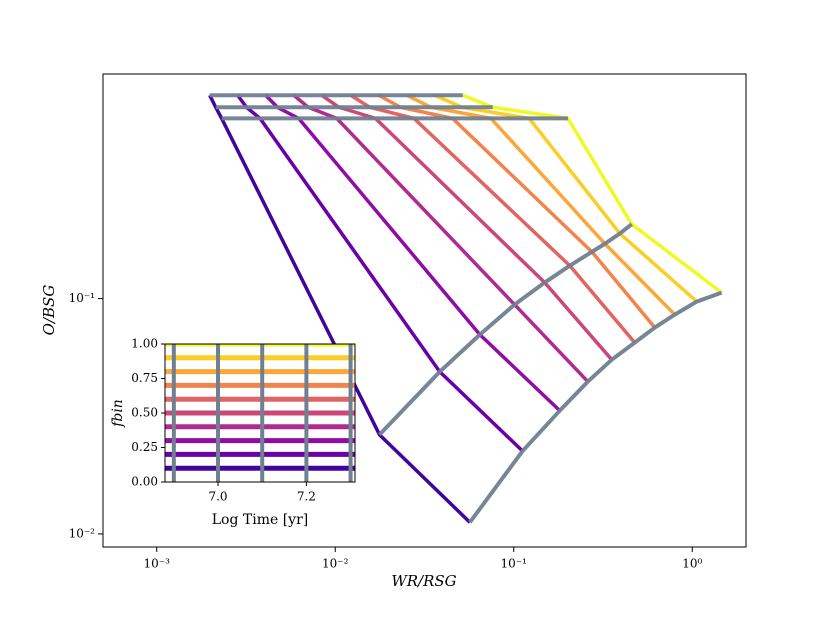  What do you see at coordinates (82, 533) in the screenshot?
I see `y-tick-label: 10⁻²` at bounding box center [82, 533].